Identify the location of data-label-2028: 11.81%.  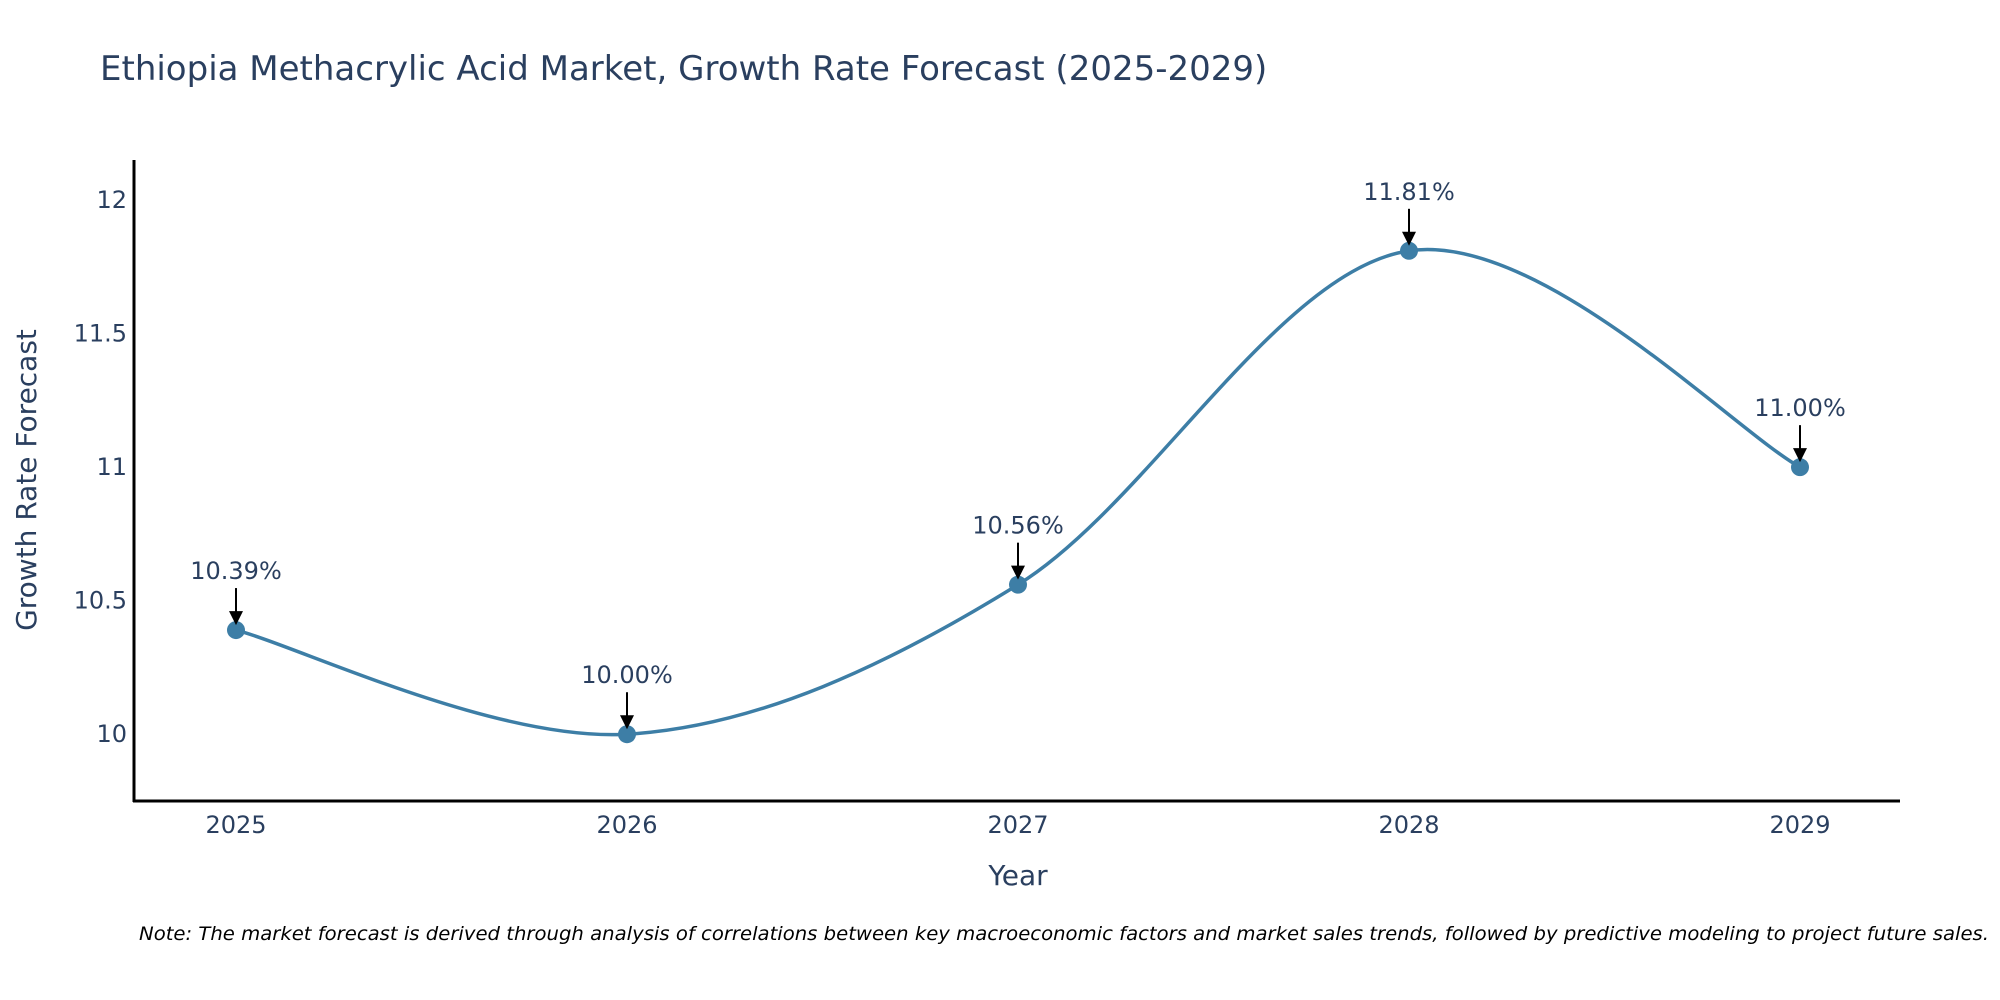
(1409, 192).